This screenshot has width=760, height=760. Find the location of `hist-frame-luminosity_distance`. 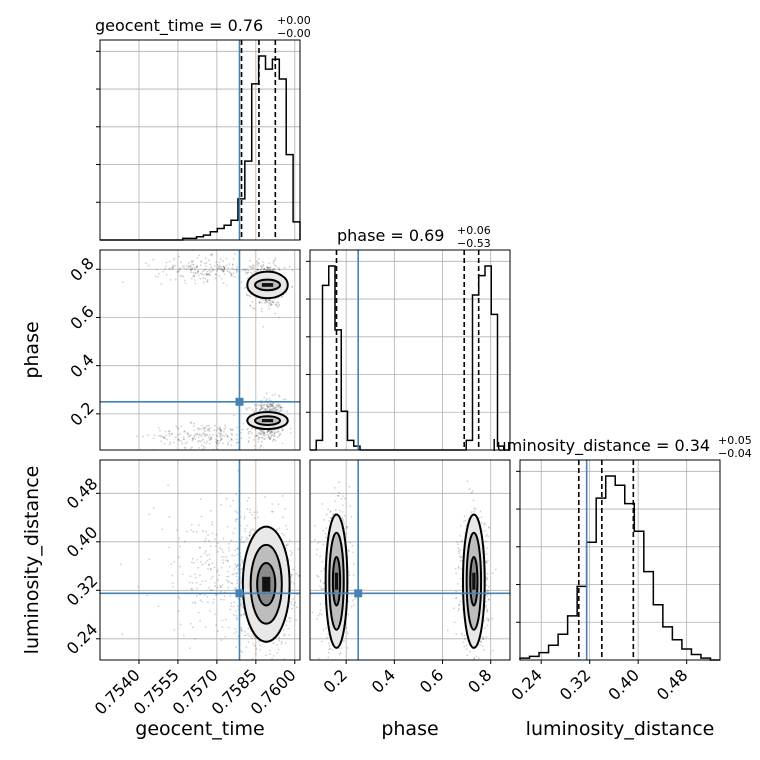

hist-frame-luminosity_distance is located at coordinates (620, 560).